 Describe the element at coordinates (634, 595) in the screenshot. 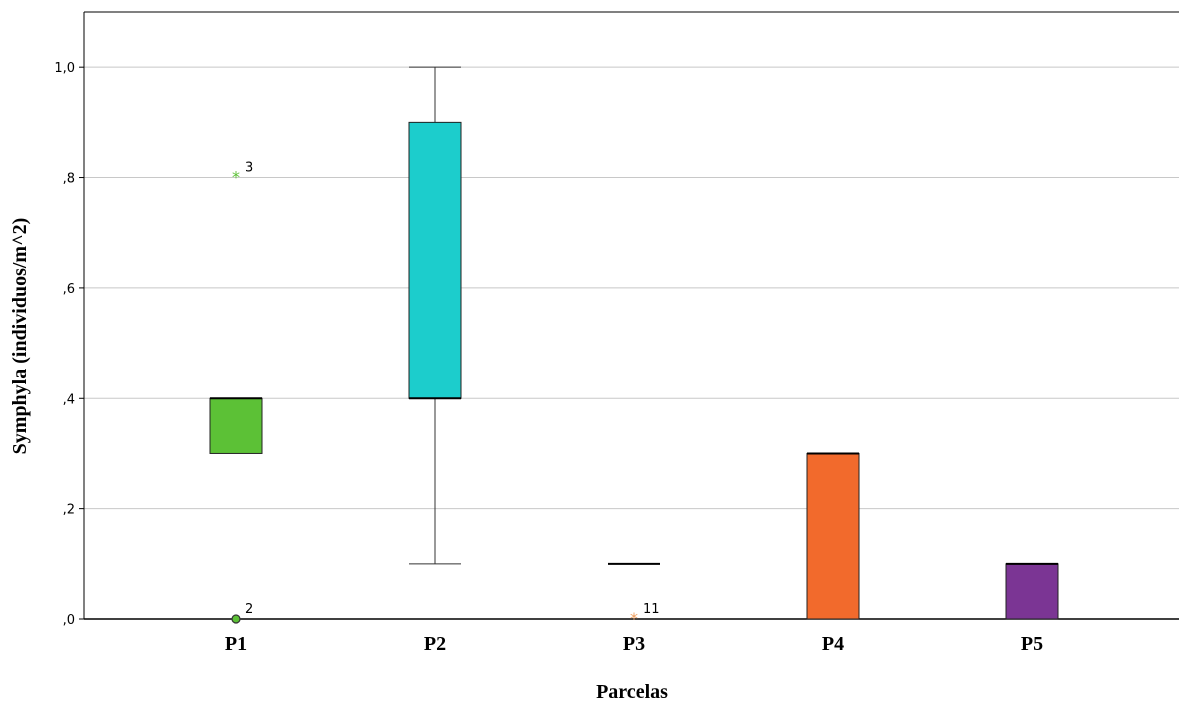

I see `box-p3: * 11` at that location.